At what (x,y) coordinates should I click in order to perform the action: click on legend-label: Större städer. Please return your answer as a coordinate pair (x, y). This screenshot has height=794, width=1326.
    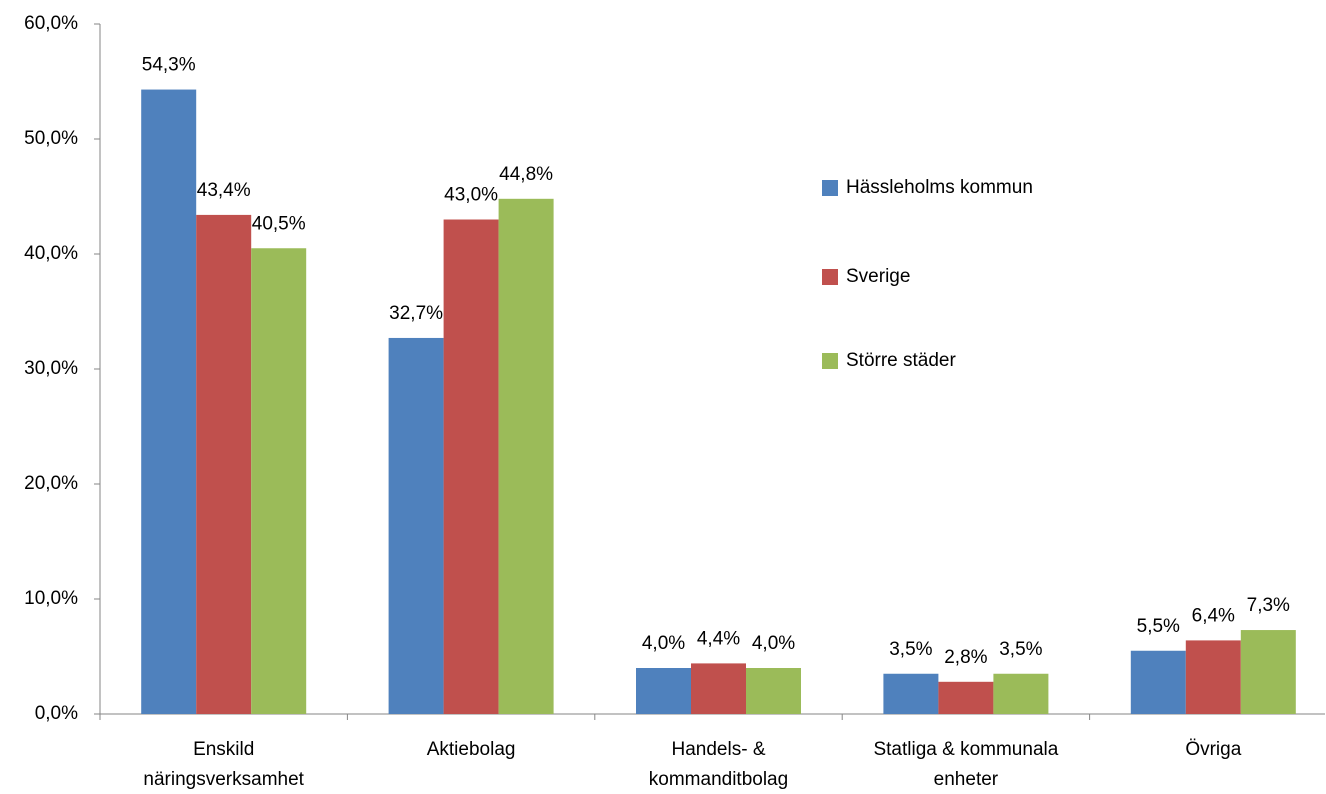
    Looking at the image, I should click on (901, 360).